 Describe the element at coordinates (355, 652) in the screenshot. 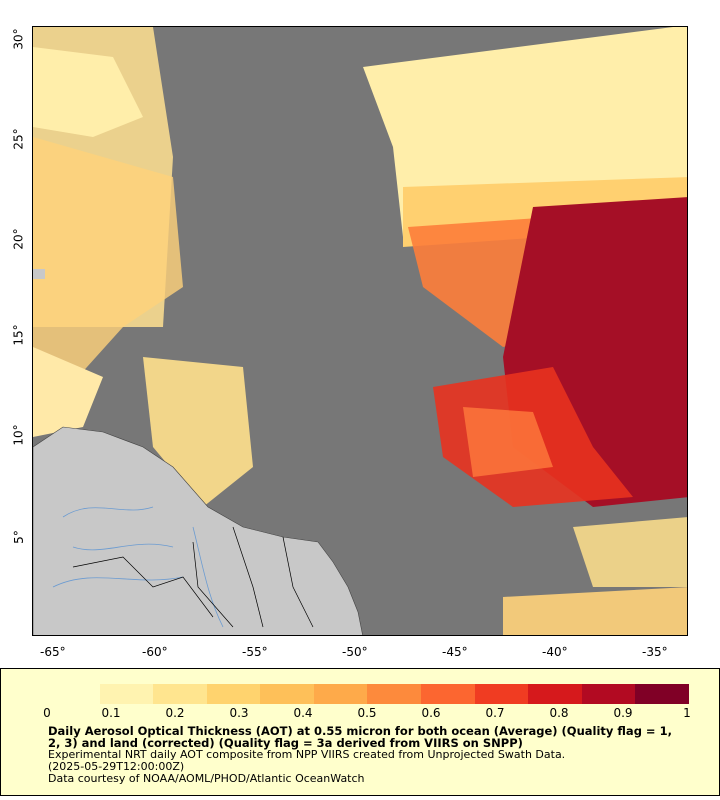

I see `lon-label: -50°` at that location.